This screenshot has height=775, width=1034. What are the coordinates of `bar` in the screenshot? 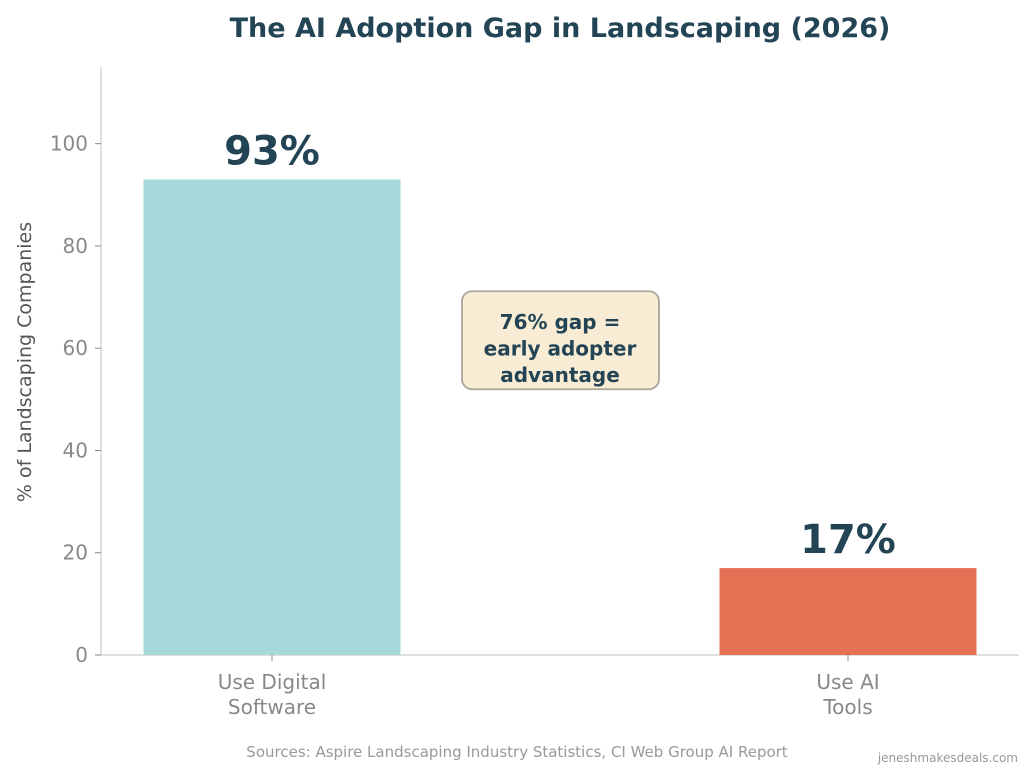 It's located at (848, 611).